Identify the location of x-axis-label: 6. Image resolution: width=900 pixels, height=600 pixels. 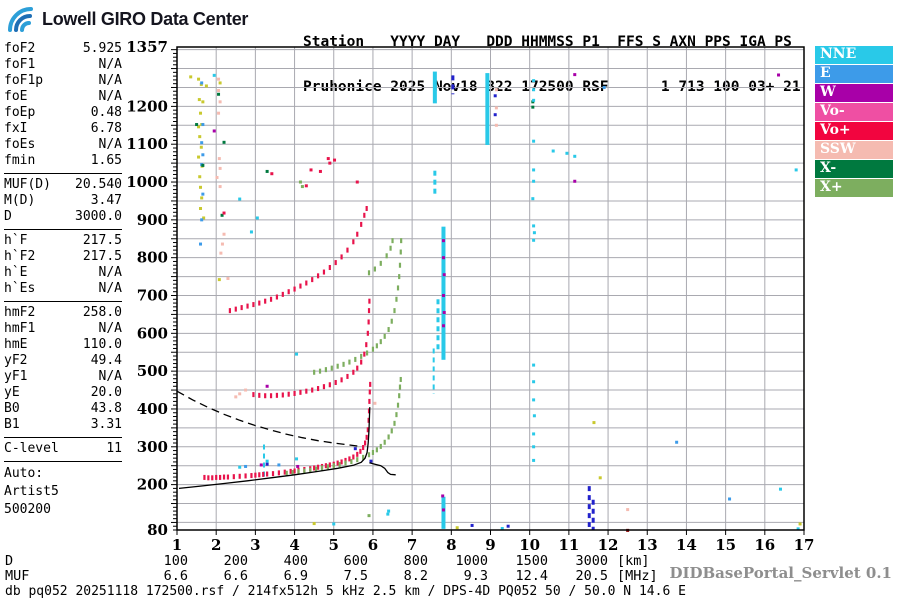
(373, 545).